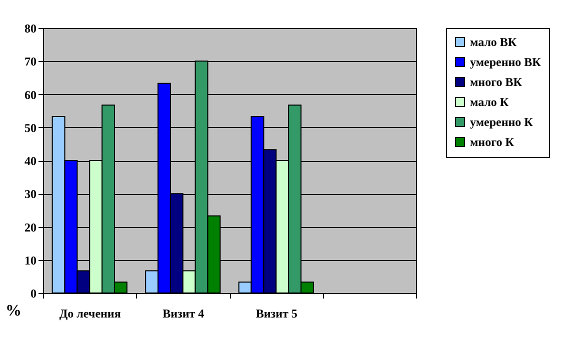 This screenshot has height=350, width=576. What do you see at coordinates (33, 293) in the screenshot?
I see `y-tick-label: 0` at bounding box center [33, 293].